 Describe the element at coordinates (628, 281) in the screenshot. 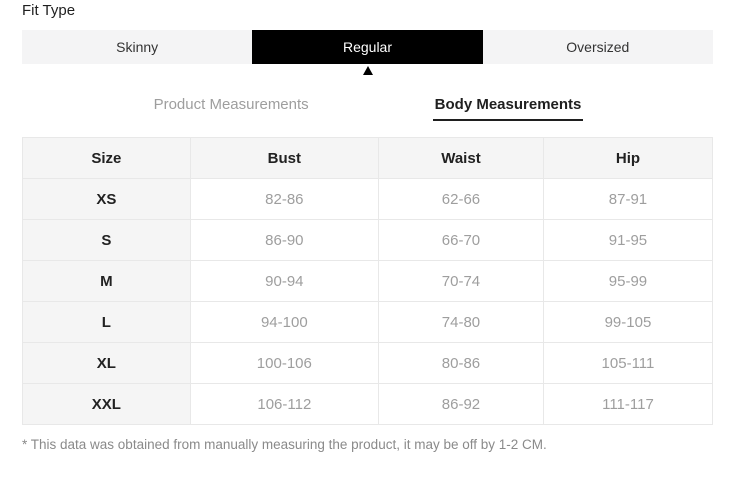

I see `measurement-cell: 95-99` at that location.